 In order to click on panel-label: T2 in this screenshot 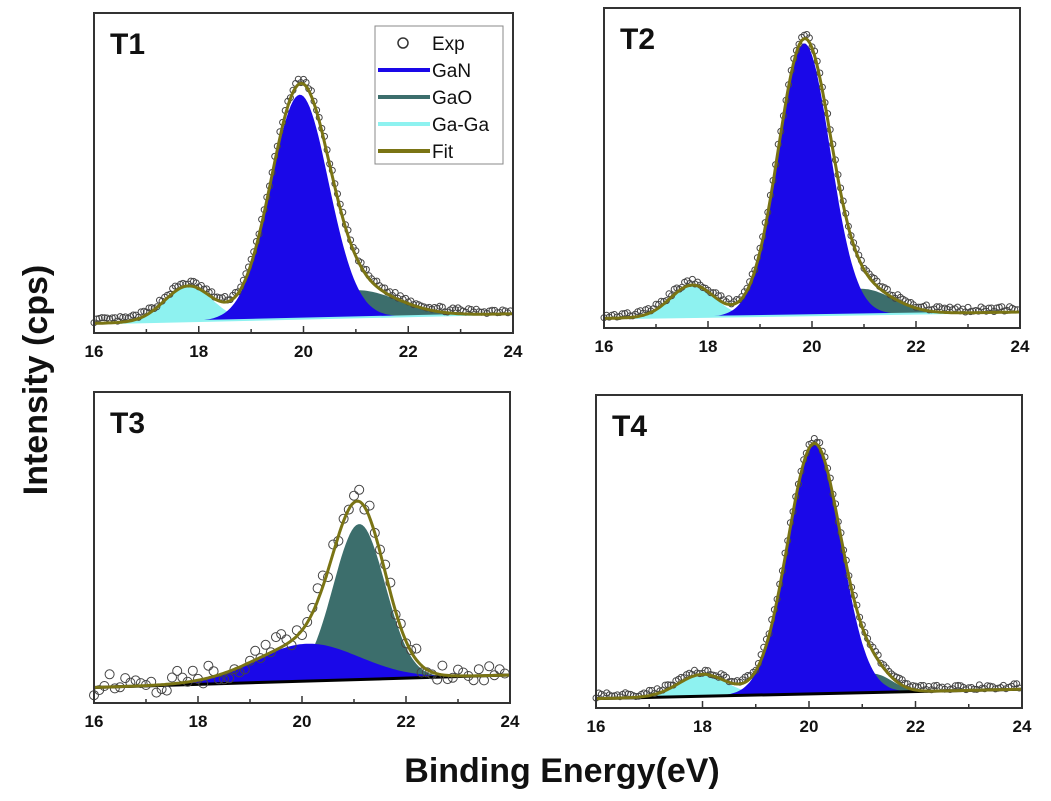, I will do `click(637, 39)`.